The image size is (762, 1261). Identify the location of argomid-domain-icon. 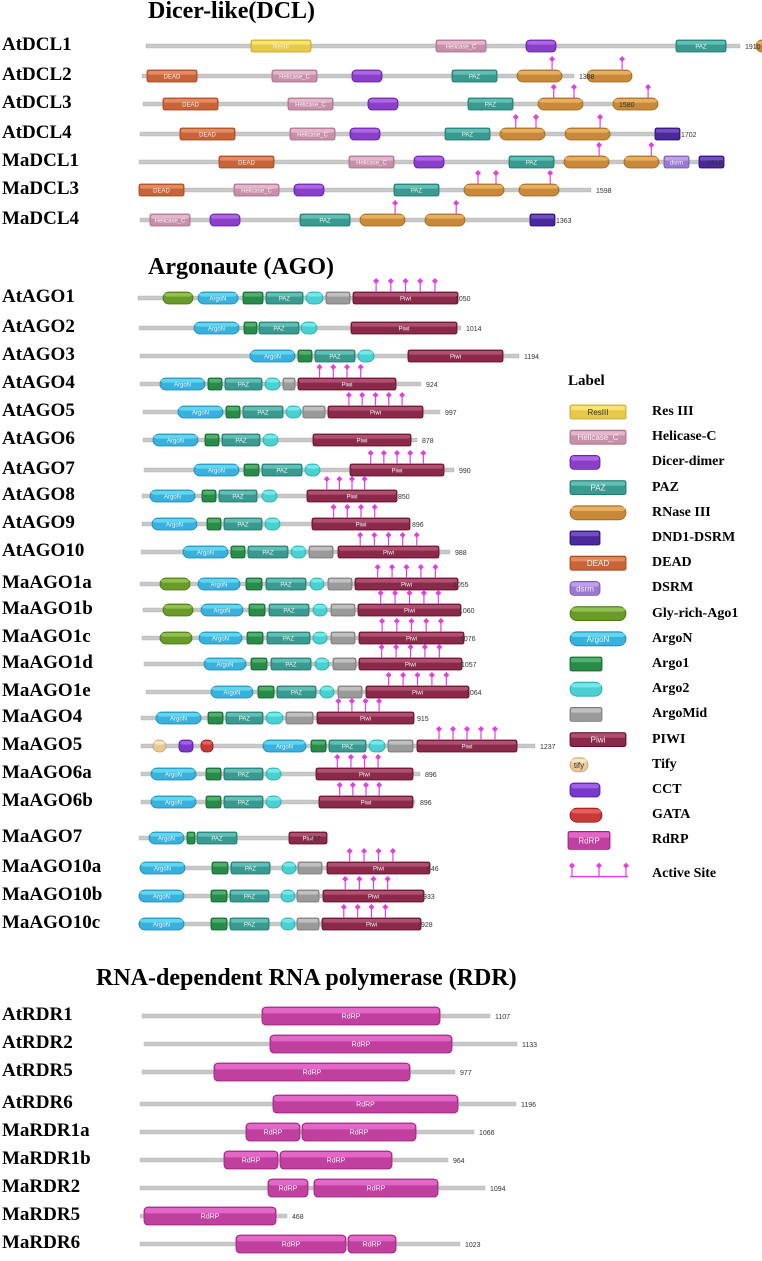
(586, 714).